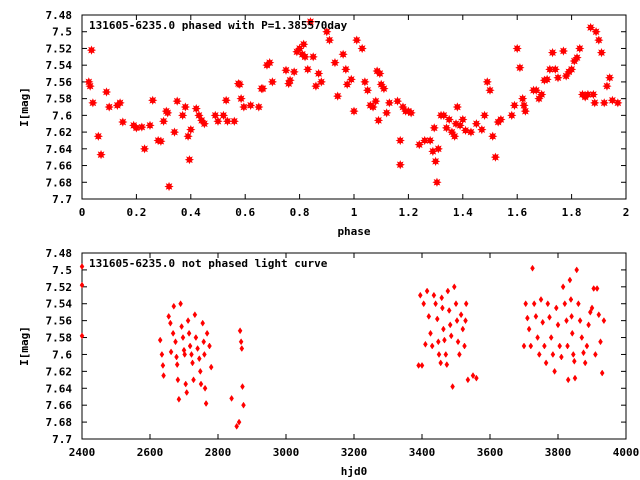 This screenshot has height=480, width=640. I want to click on unphased-plot-title: 131605-6235.0 not phased light curve, so click(208, 263).